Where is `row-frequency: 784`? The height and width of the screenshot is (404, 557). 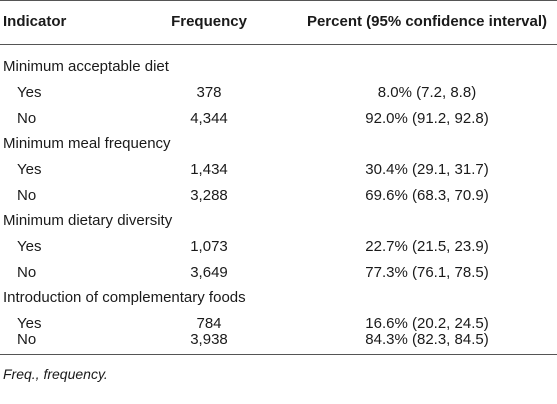 row-frequency: 784 is located at coordinates (209, 323).